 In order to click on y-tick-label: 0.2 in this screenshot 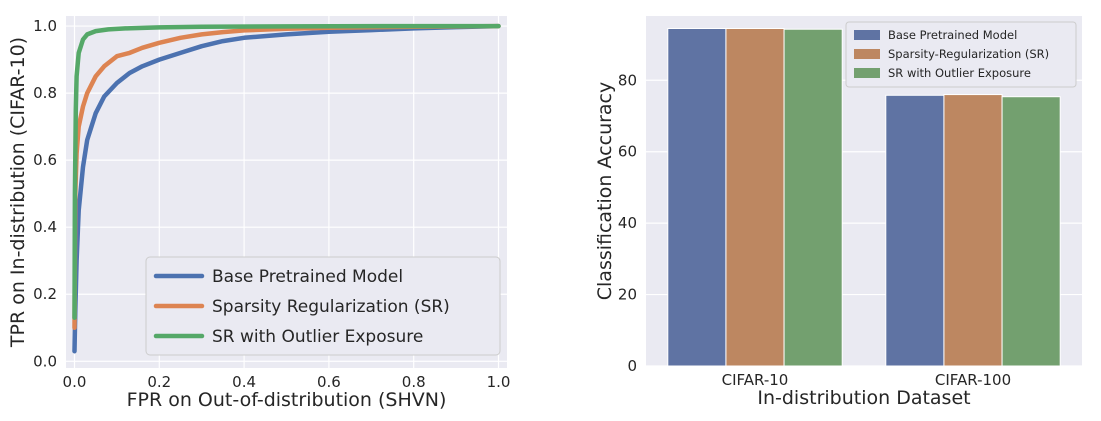, I will do `click(45, 294)`.